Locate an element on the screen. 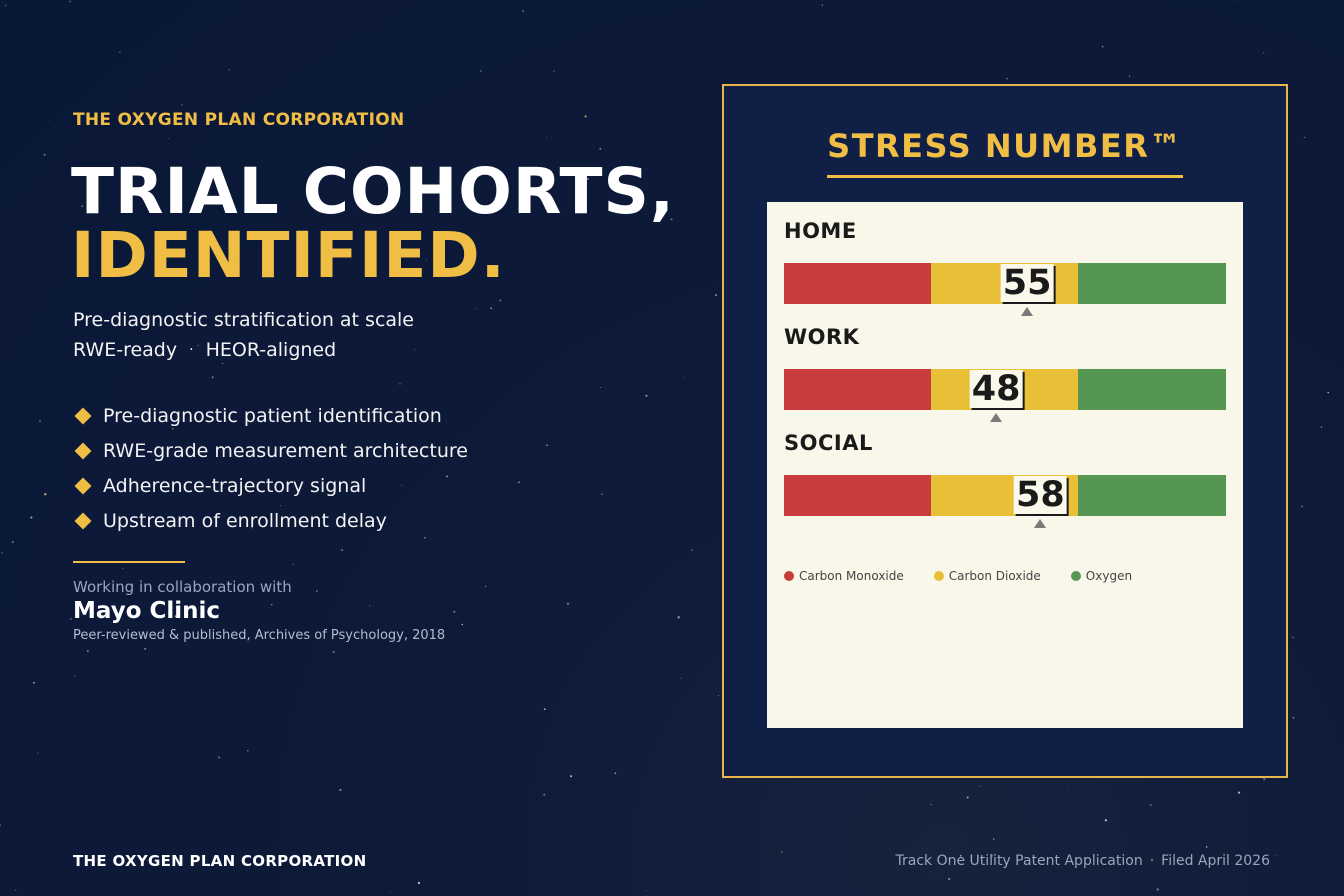 Image resolution: width=1344 pixels, height=896 pixels. footer-patent: Track One Utility Patent Application is located at coordinates (1019, 861).